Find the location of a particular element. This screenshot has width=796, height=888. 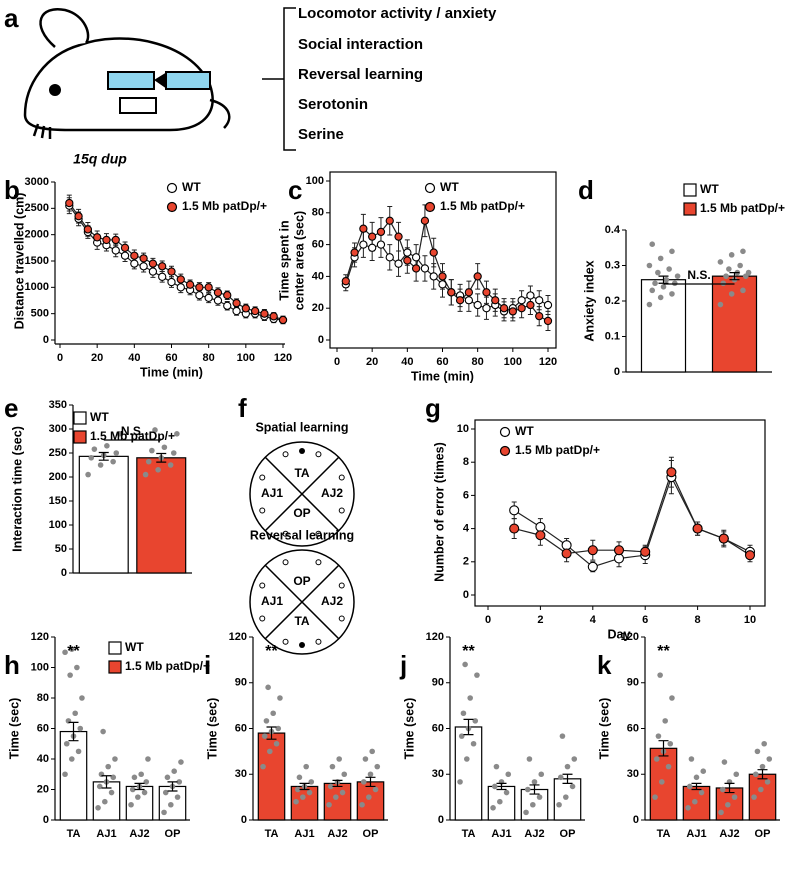

y-tick-label: 200 is located at coordinates (58, 477).